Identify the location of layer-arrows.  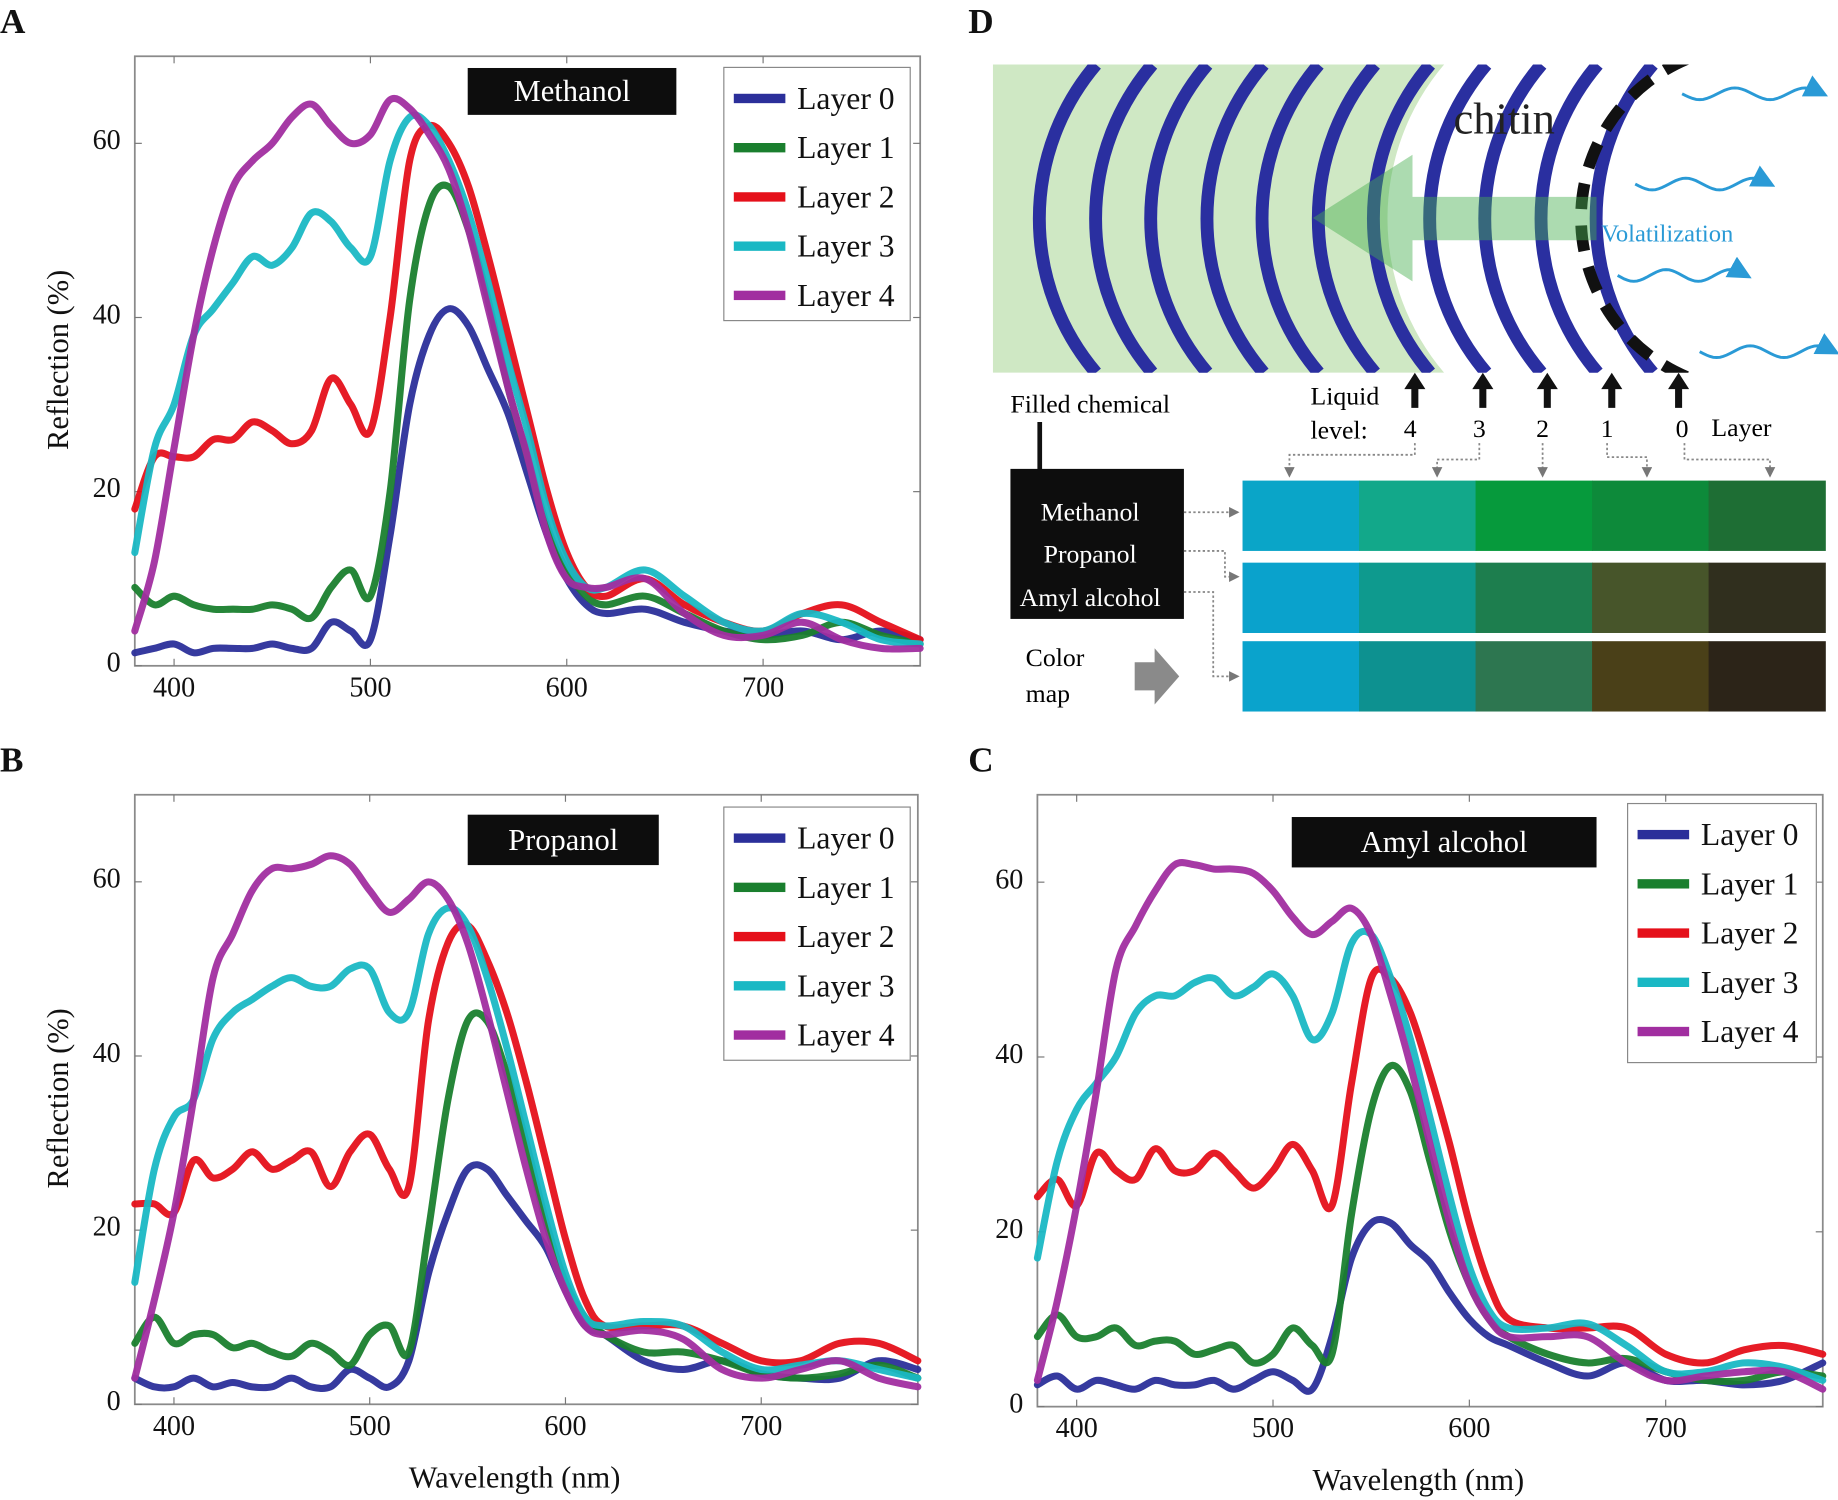
(1547, 390).